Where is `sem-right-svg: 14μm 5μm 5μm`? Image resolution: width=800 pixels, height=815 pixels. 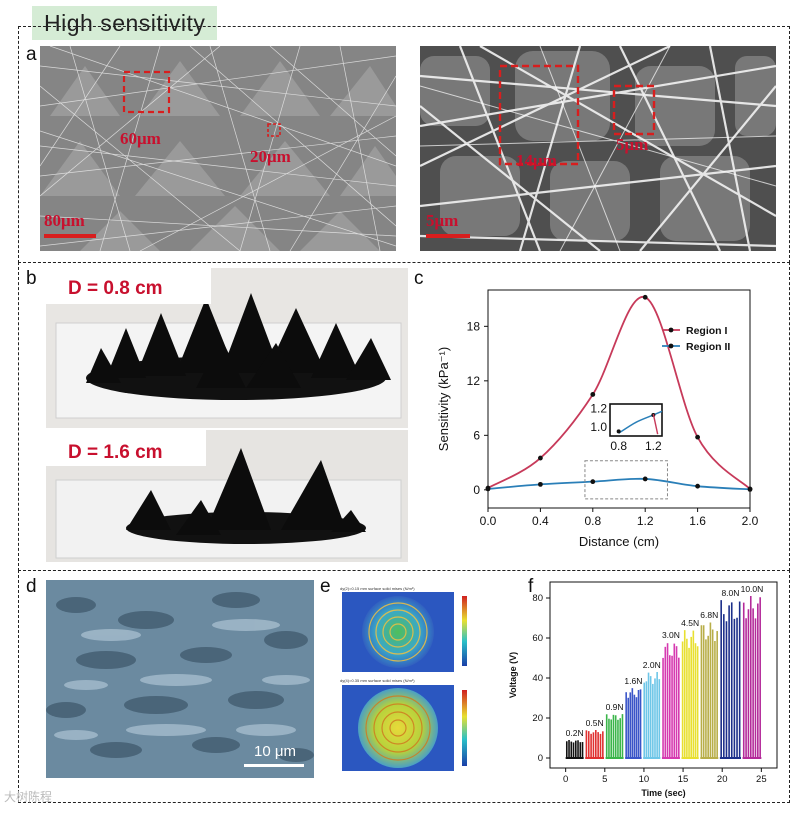
sem-right-svg: 14μm 5μm 5μm is located at coordinates (598, 148).